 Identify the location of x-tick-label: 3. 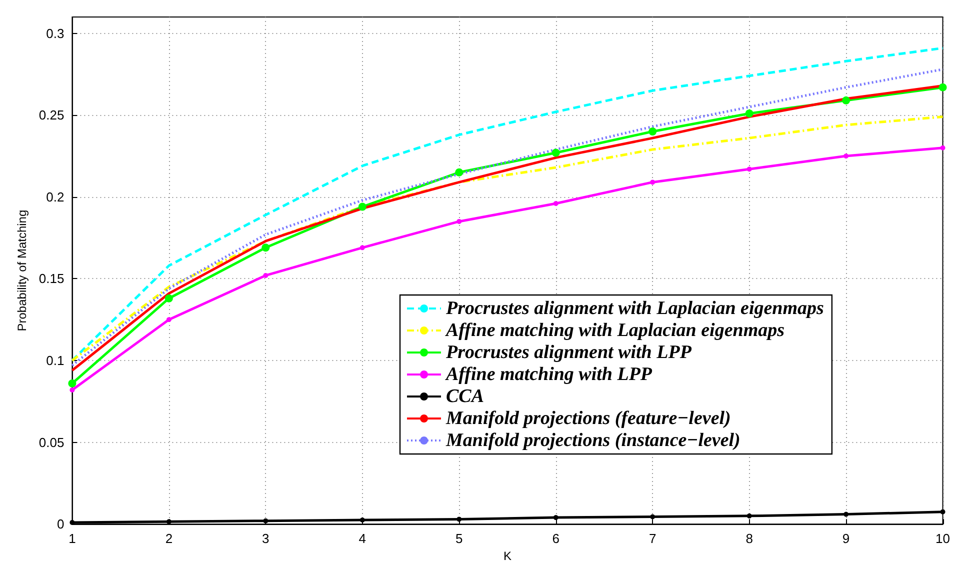
(266, 538).